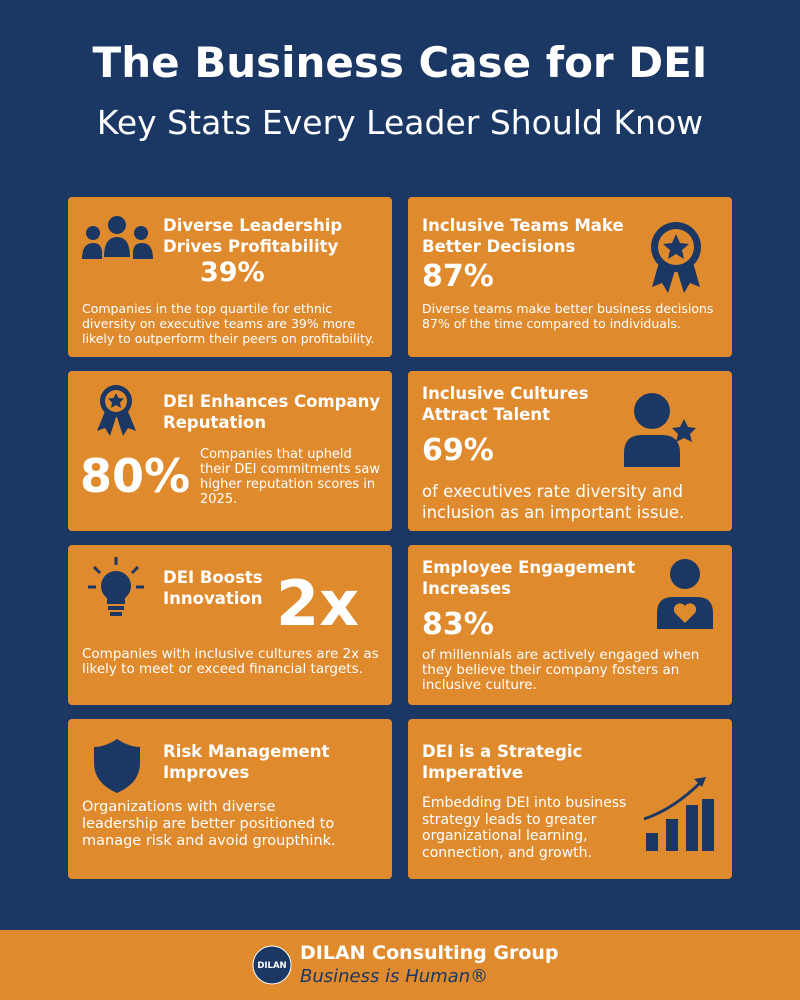 This screenshot has height=1000, width=800. I want to click on card-stat: 80%, so click(135, 476).